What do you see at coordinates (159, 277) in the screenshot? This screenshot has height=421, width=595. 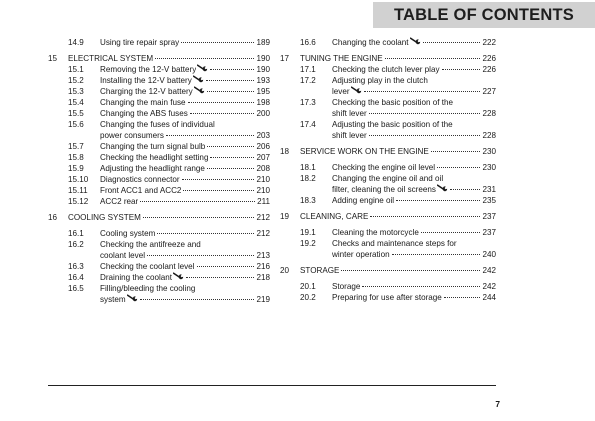 I see `toc-section-entry: 16.4 Draining the coolant 218` at bounding box center [159, 277].